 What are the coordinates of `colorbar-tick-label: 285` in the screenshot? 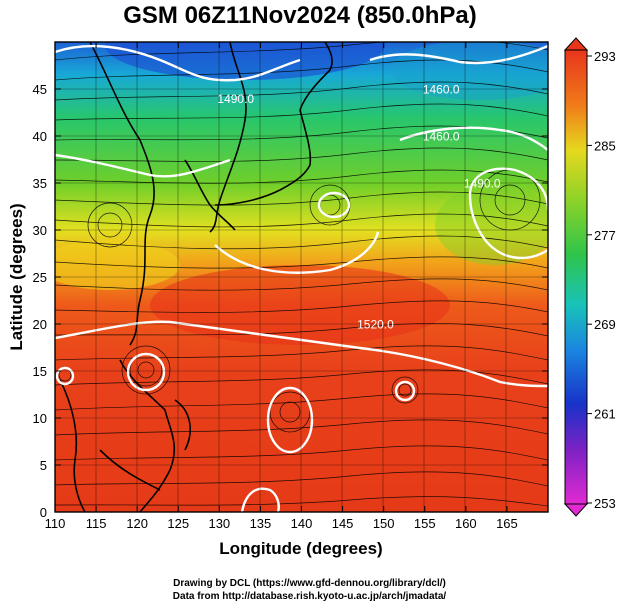 It's located at (605, 145).